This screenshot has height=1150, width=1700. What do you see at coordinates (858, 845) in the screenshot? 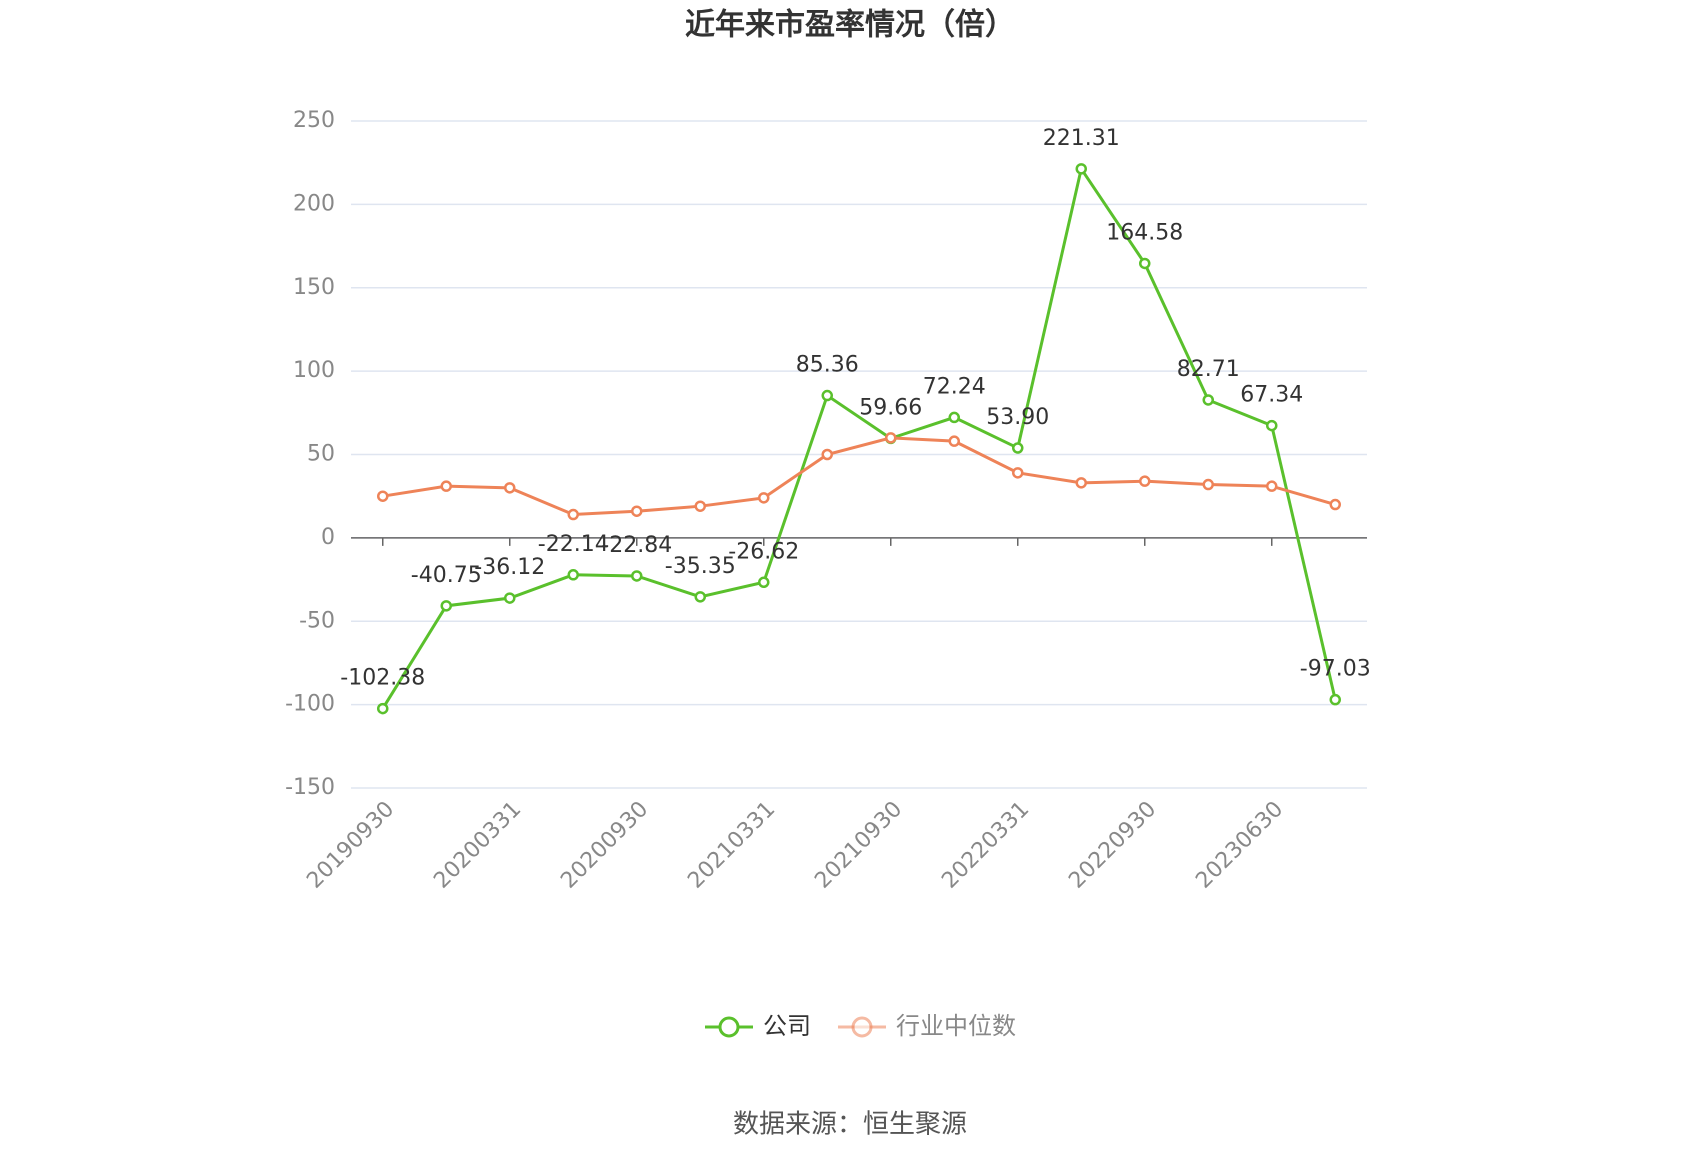
I see `x-tick-label: 20210930` at bounding box center [858, 845].